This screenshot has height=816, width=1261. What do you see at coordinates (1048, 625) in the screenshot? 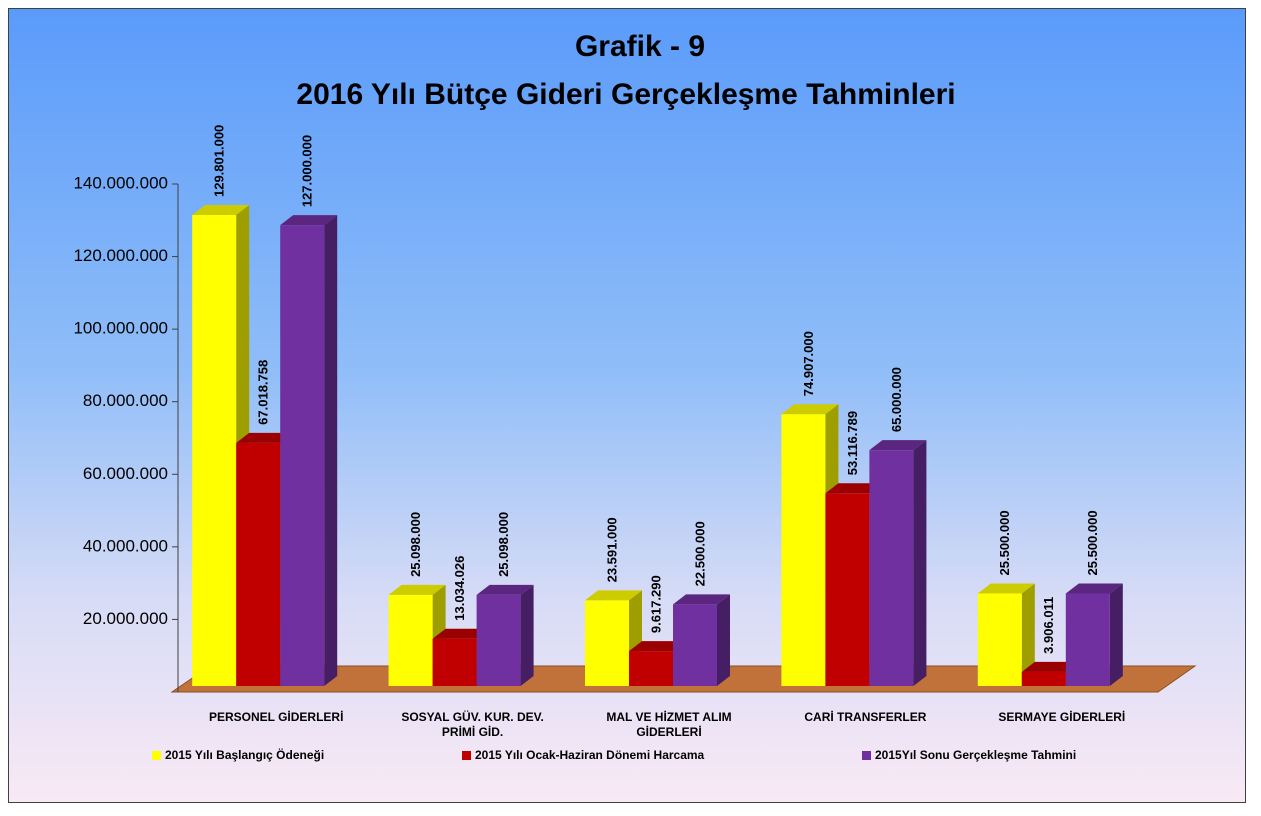
I see `value-label: 3.906.011` at bounding box center [1048, 625].